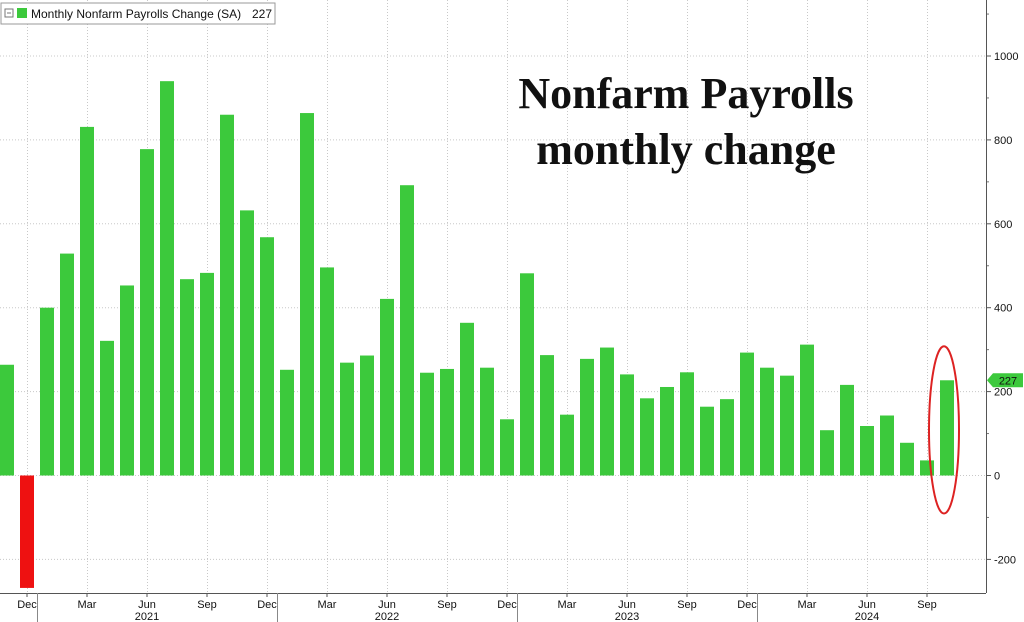  I want to click on legend-box, so click(138, 13).